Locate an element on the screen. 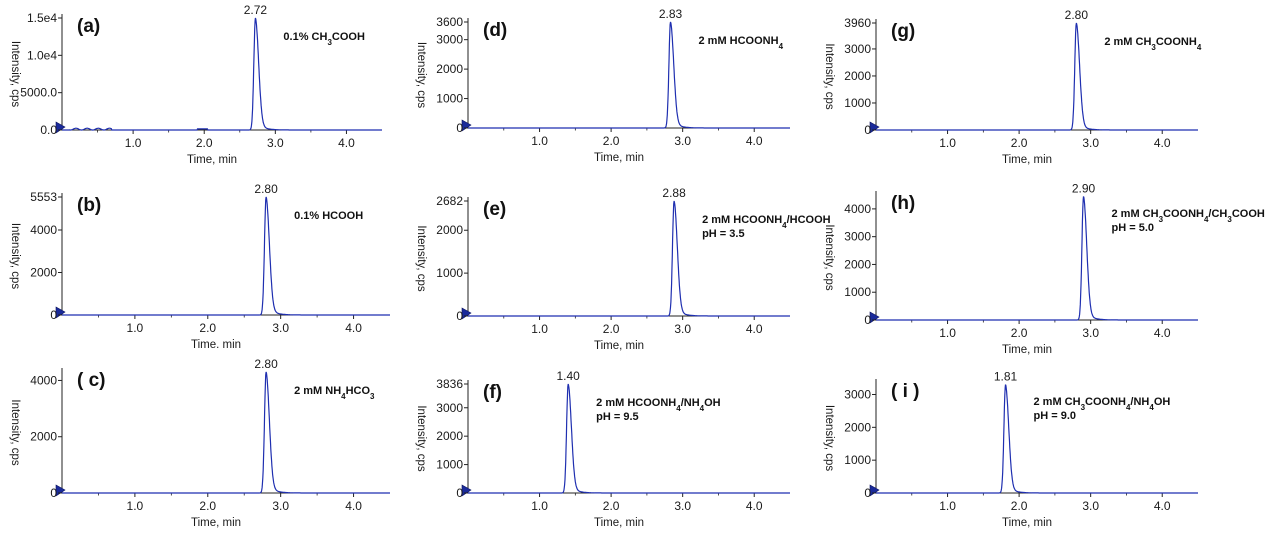 This screenshot has height=534, width=1269. y-tick-label: 3960 is located at coordinates (857, 23).